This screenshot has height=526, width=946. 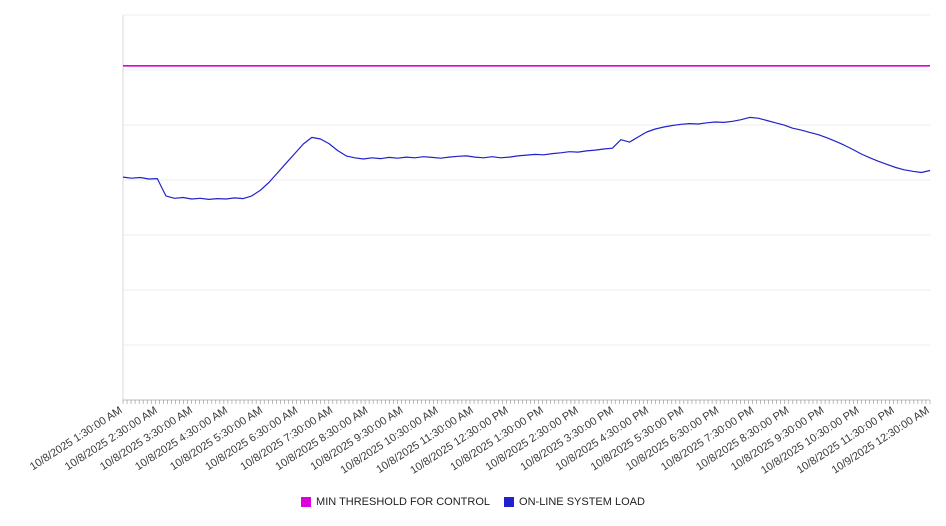 I want to click on load-legend-swatch, so click(x=509, y=502).